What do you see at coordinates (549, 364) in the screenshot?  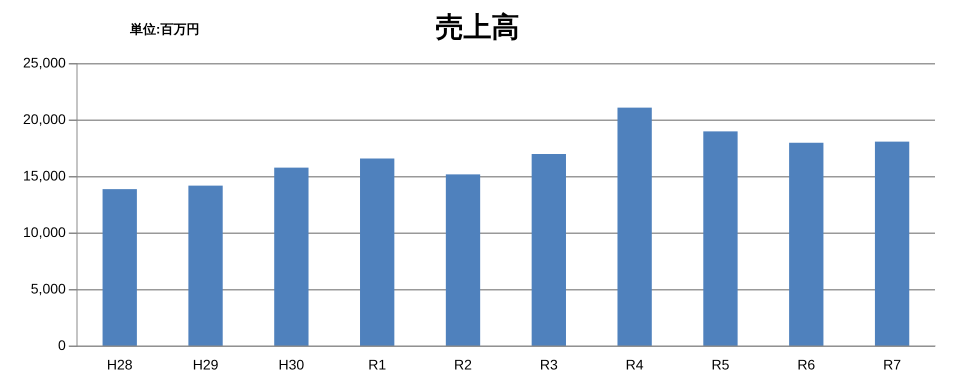 I see `x-tick-label: R3` at bounding box center [549, 364].